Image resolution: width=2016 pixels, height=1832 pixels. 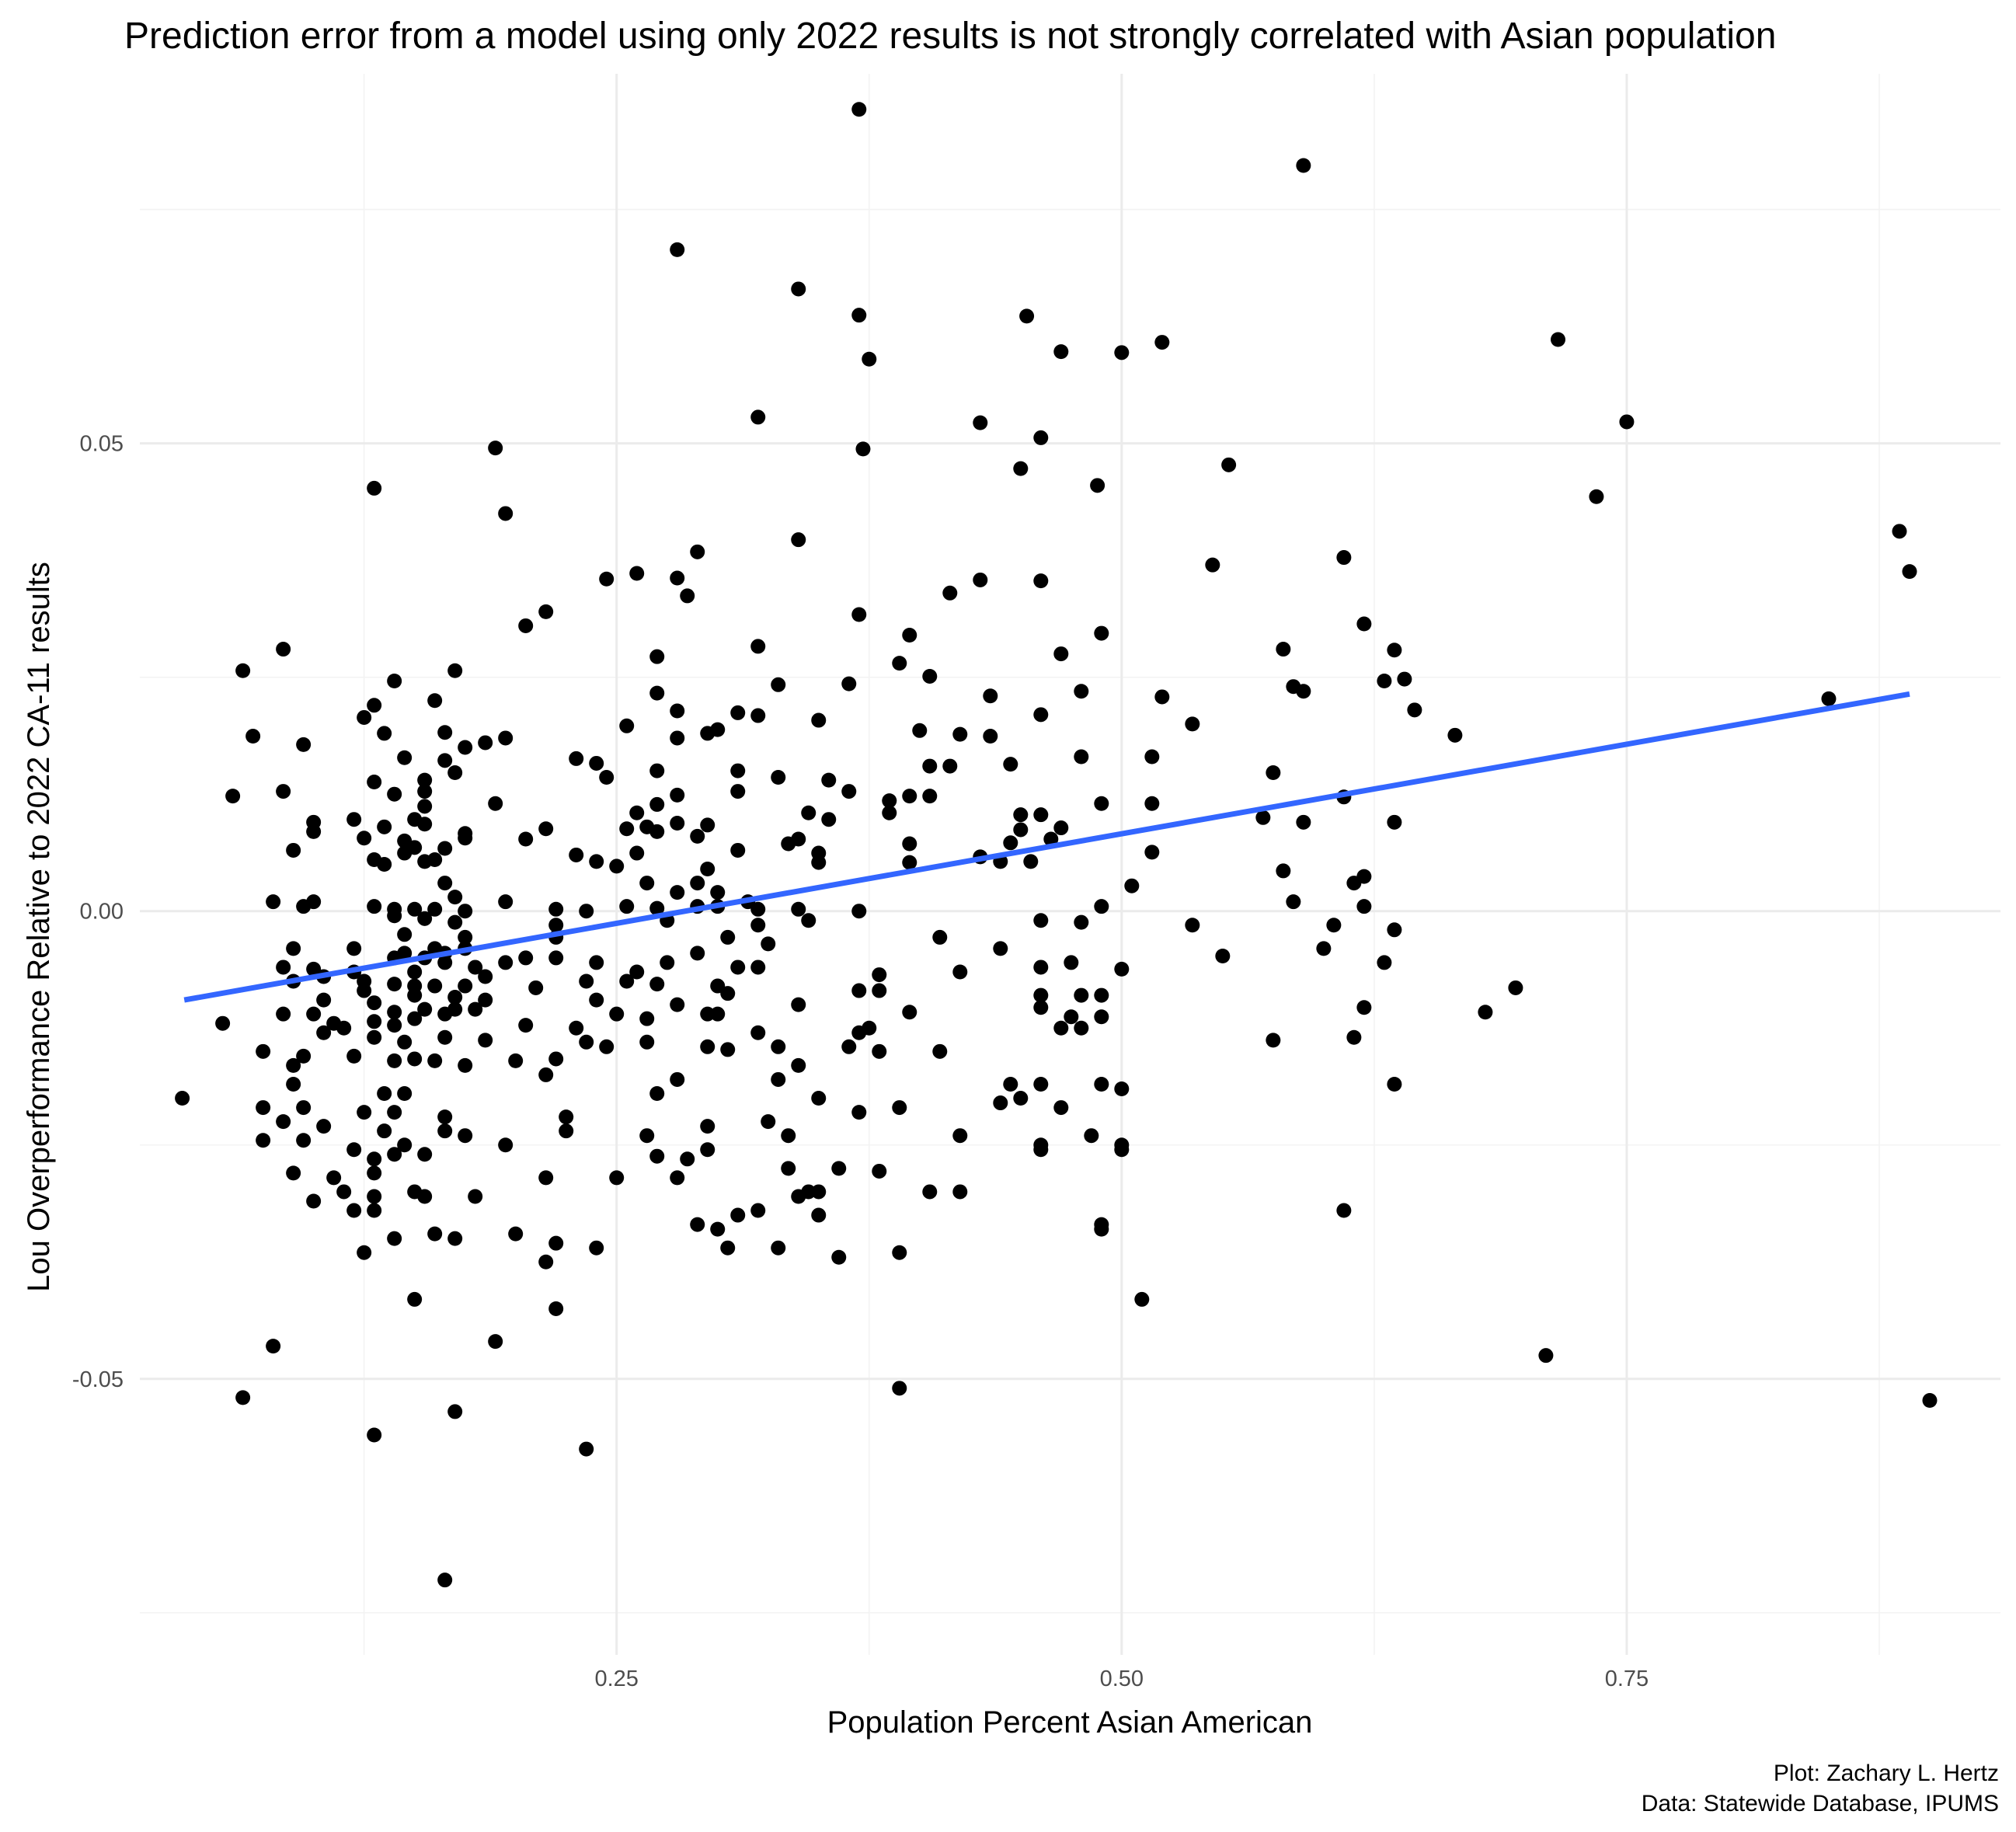 What do you see at coordinates (616, 1679) in the screenshot?
I see `x-tick-label: 0.25` at bounding box center [616, 1679].